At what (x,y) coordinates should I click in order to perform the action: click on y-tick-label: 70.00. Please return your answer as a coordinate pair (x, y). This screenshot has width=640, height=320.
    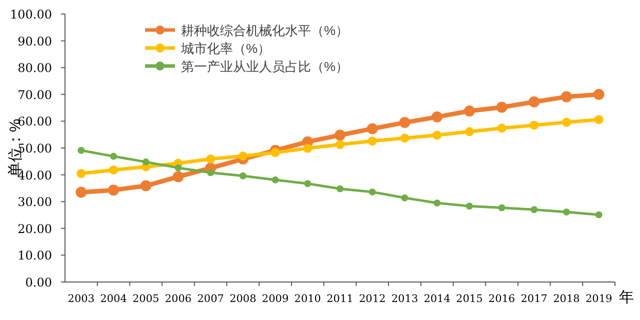
    Looking at the image, I should click on (35, 95).